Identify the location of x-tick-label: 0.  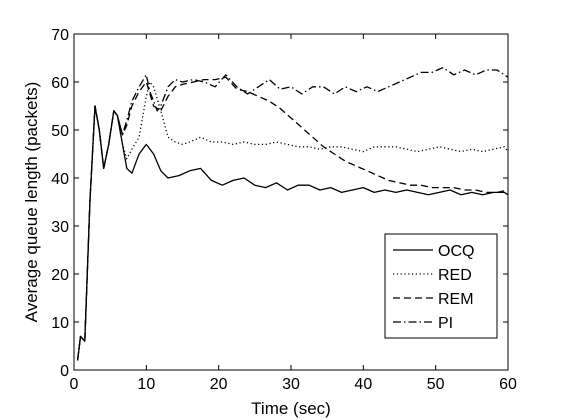
(74, 384).